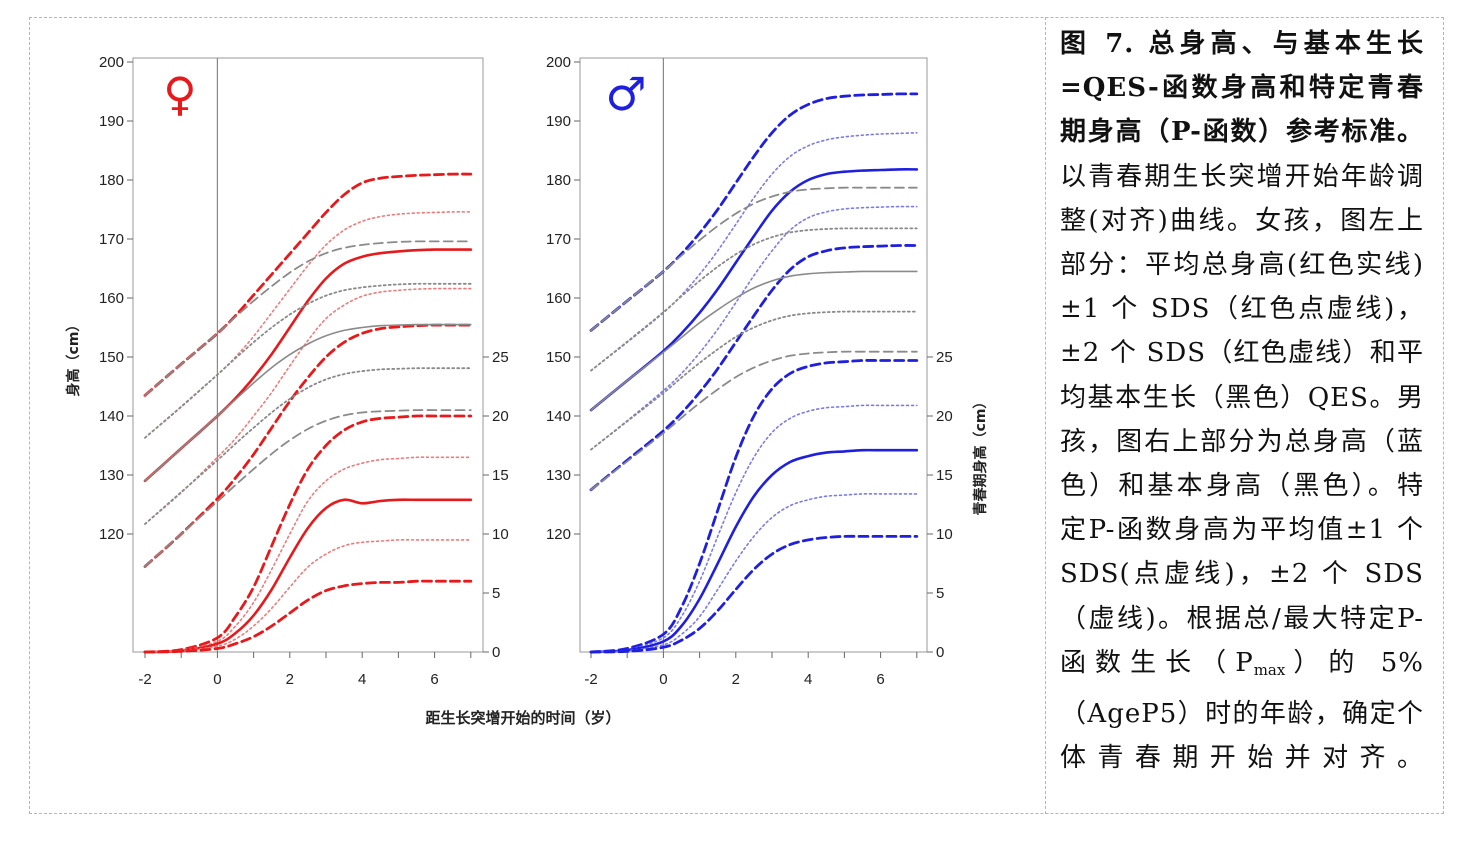  What do you see at coordinates (980, 455) in the screenshot?
I see `y-axis-label-right: 青春期身高（cm）` at bounding box center [980, 455].